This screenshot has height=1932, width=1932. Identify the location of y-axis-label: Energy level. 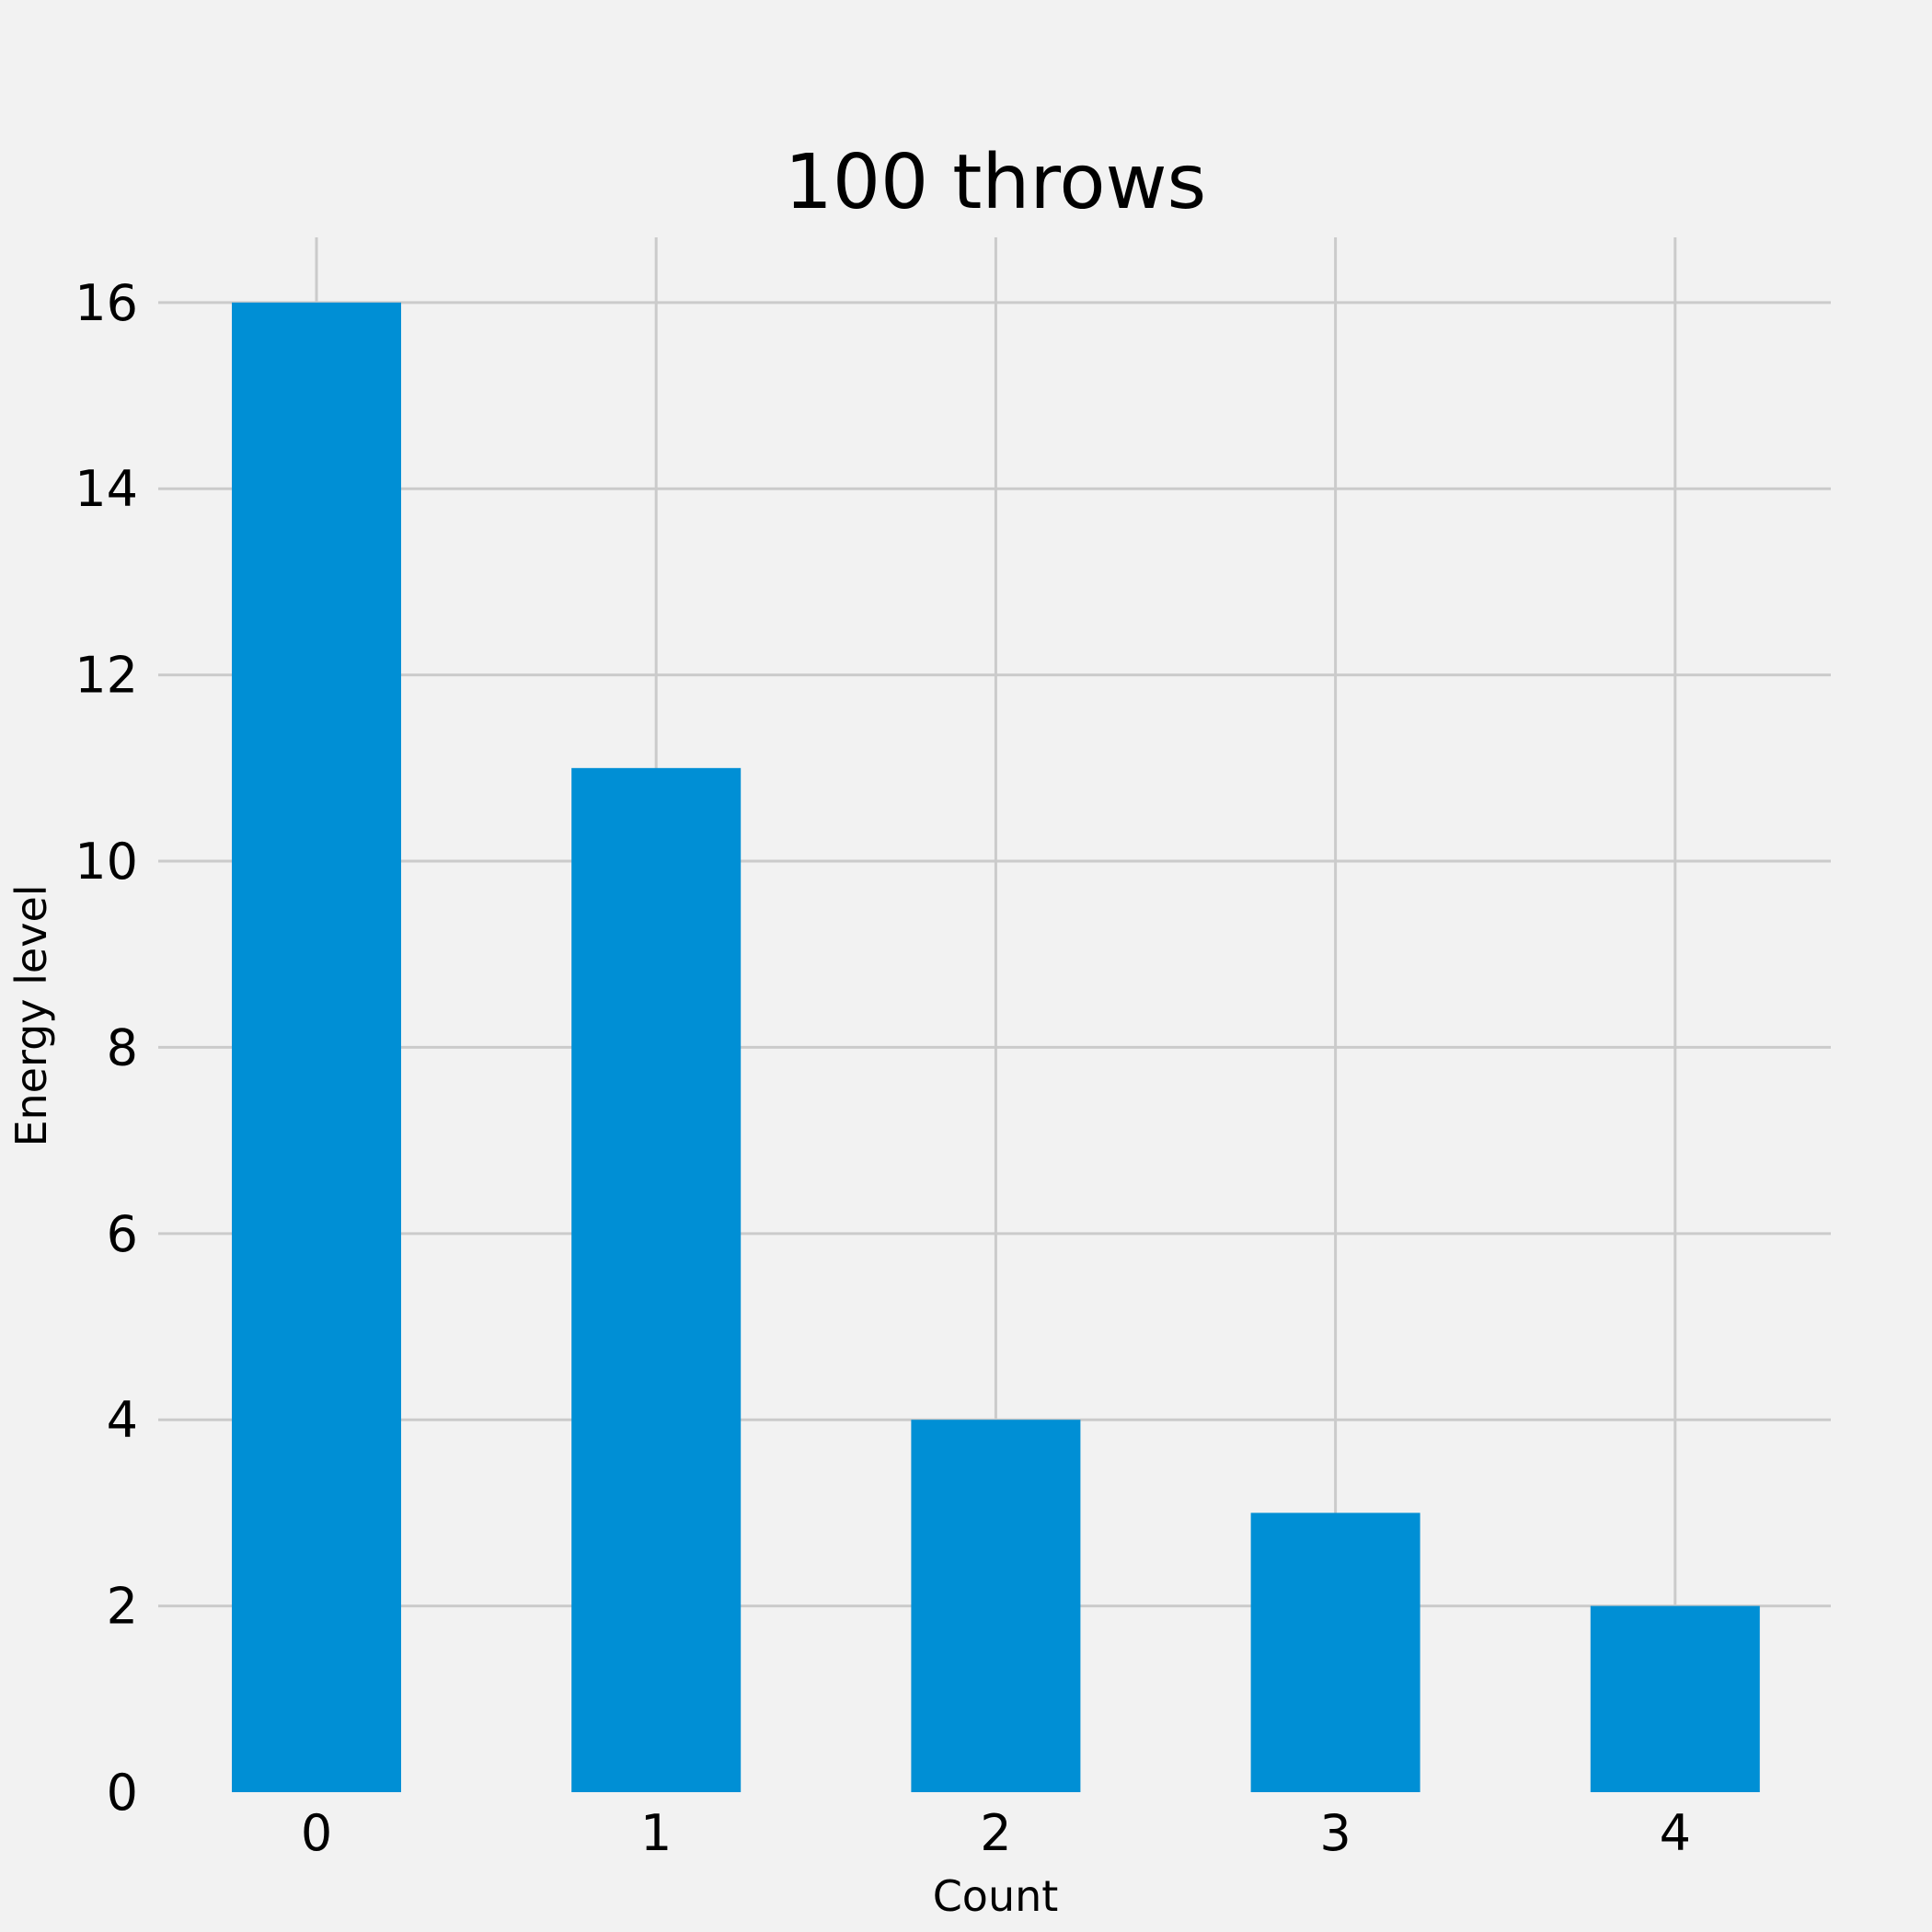
(31, 1015).